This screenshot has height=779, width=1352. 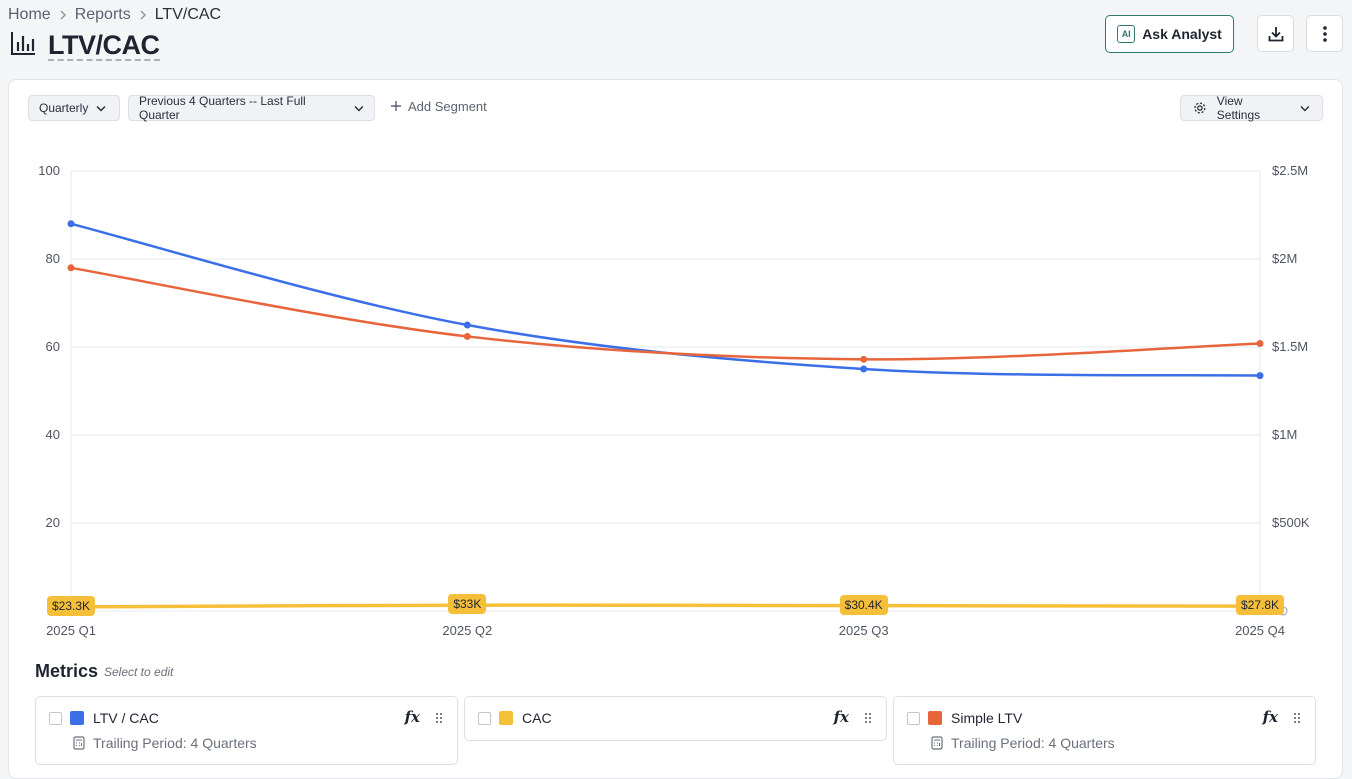 I want to click on granularity-value: Quarterly, so click(x=64, y=108).